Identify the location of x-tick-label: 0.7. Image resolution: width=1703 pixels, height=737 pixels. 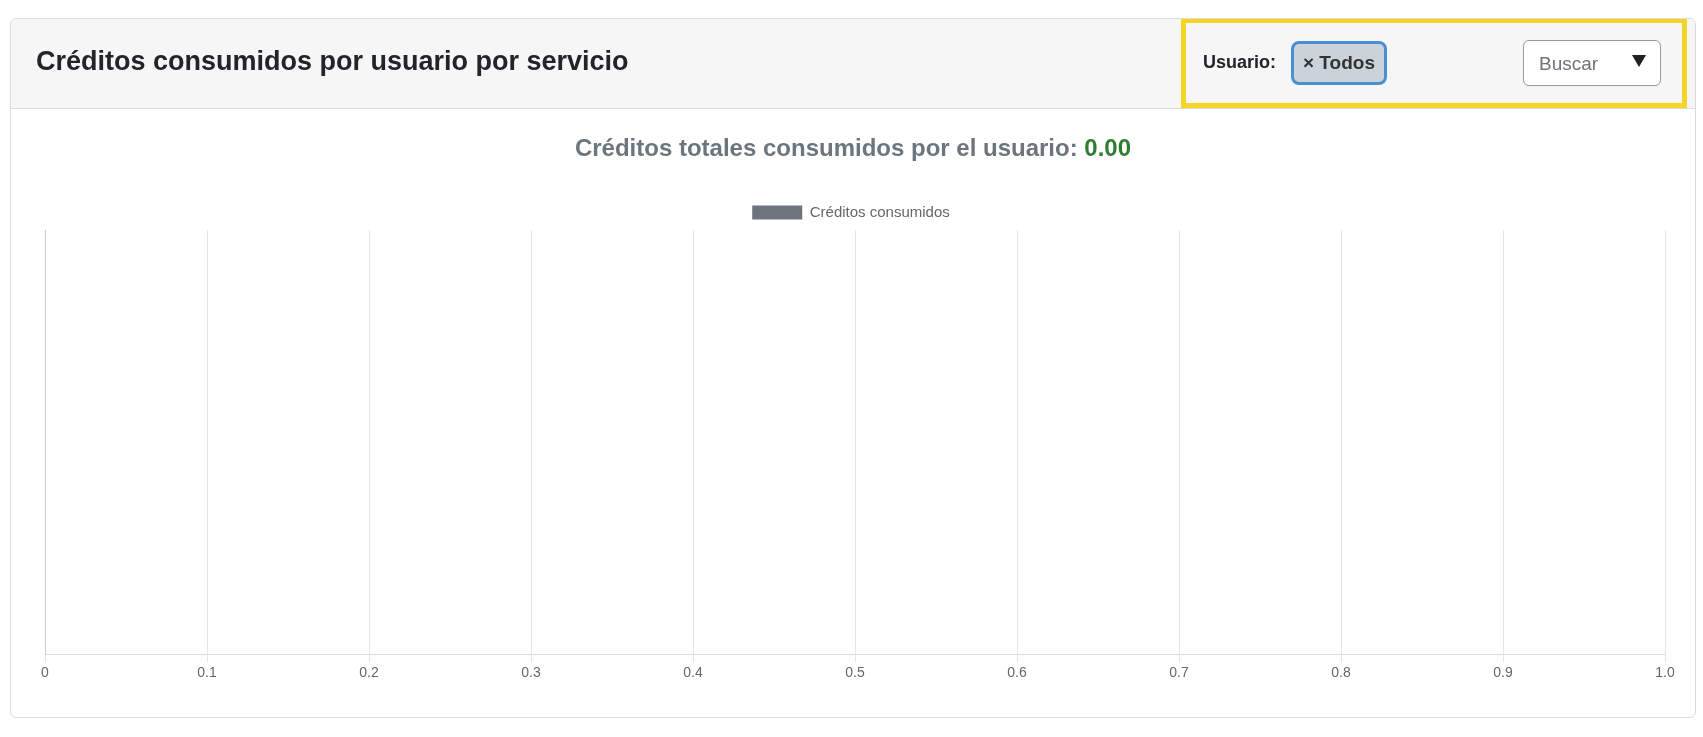
(1179, 672).